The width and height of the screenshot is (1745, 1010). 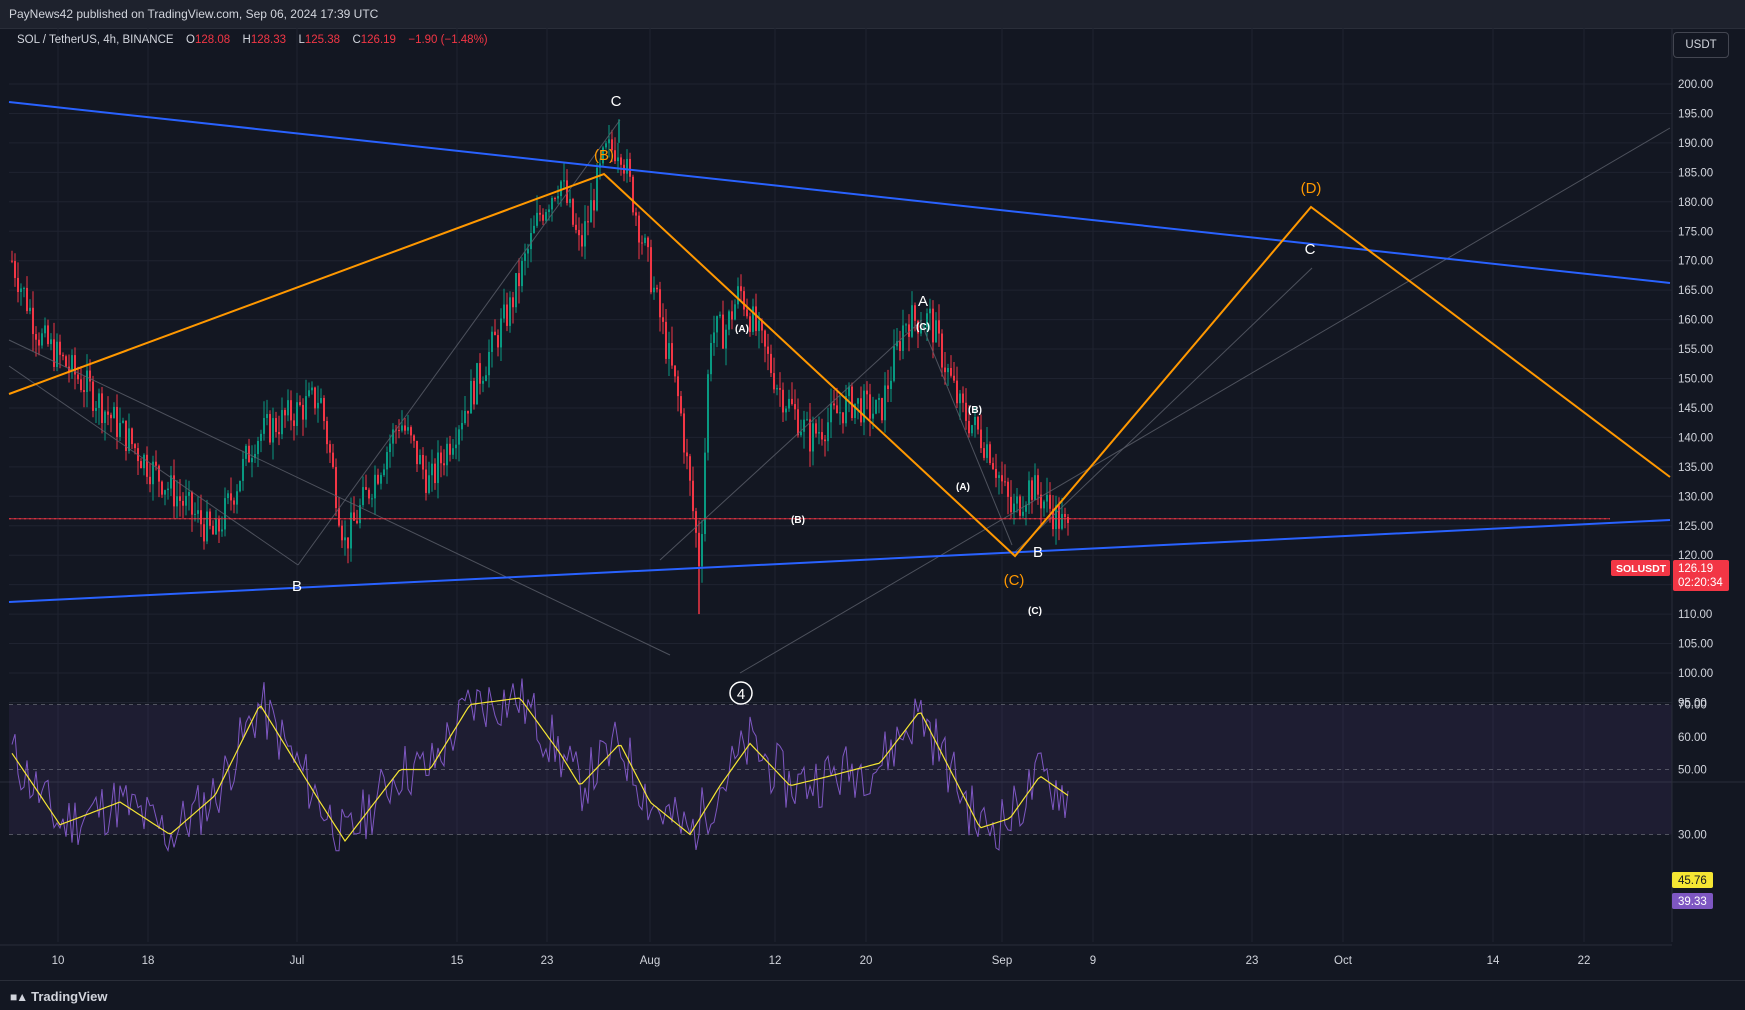 What do you see at coordinates (268, 40) in the screenshot?
I see `high-value: 128.33` at bounding box center [268, 40].